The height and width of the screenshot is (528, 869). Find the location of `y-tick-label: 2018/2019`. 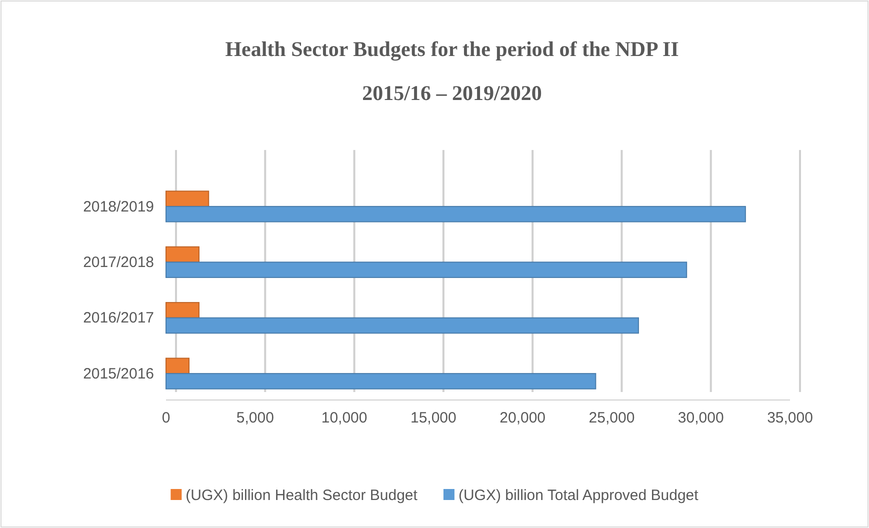

y-tick-label: 2018/2019 is located at coordinates (118, 207).